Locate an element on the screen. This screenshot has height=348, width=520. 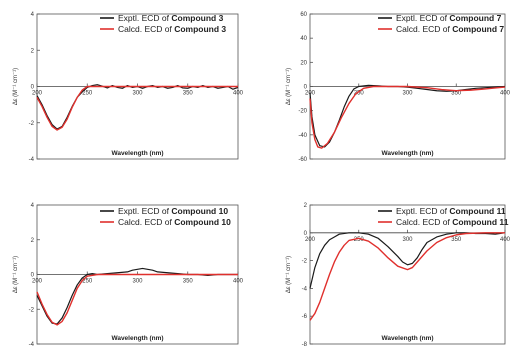
legend-entry-calc: Calcd. ECD of Compound 7 is located at coordinates (450, 29).